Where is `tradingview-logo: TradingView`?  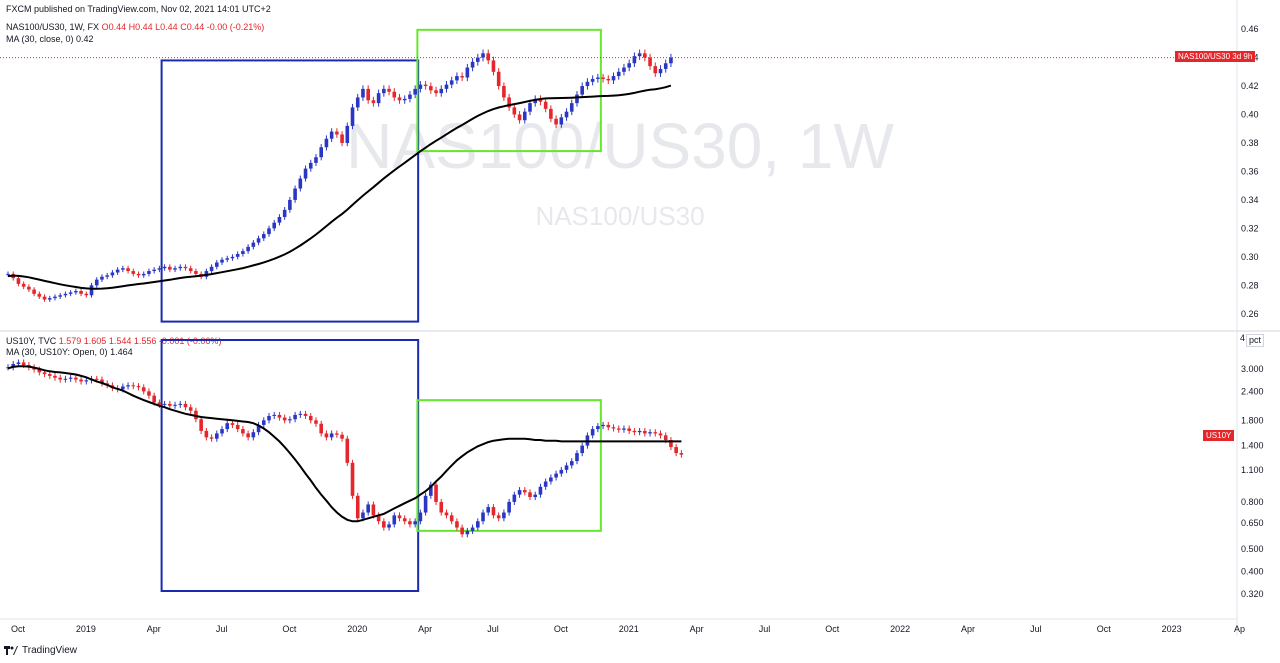
tradingview-logo: TradingView is located at coordinates (40, 650).